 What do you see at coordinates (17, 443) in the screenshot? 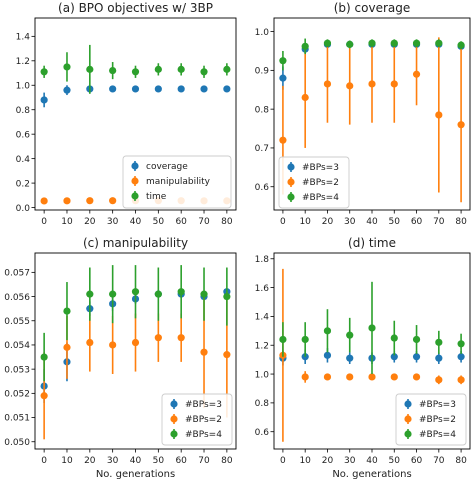
I see `y-tick-label: 0.050` at bounding box center [17, 443].